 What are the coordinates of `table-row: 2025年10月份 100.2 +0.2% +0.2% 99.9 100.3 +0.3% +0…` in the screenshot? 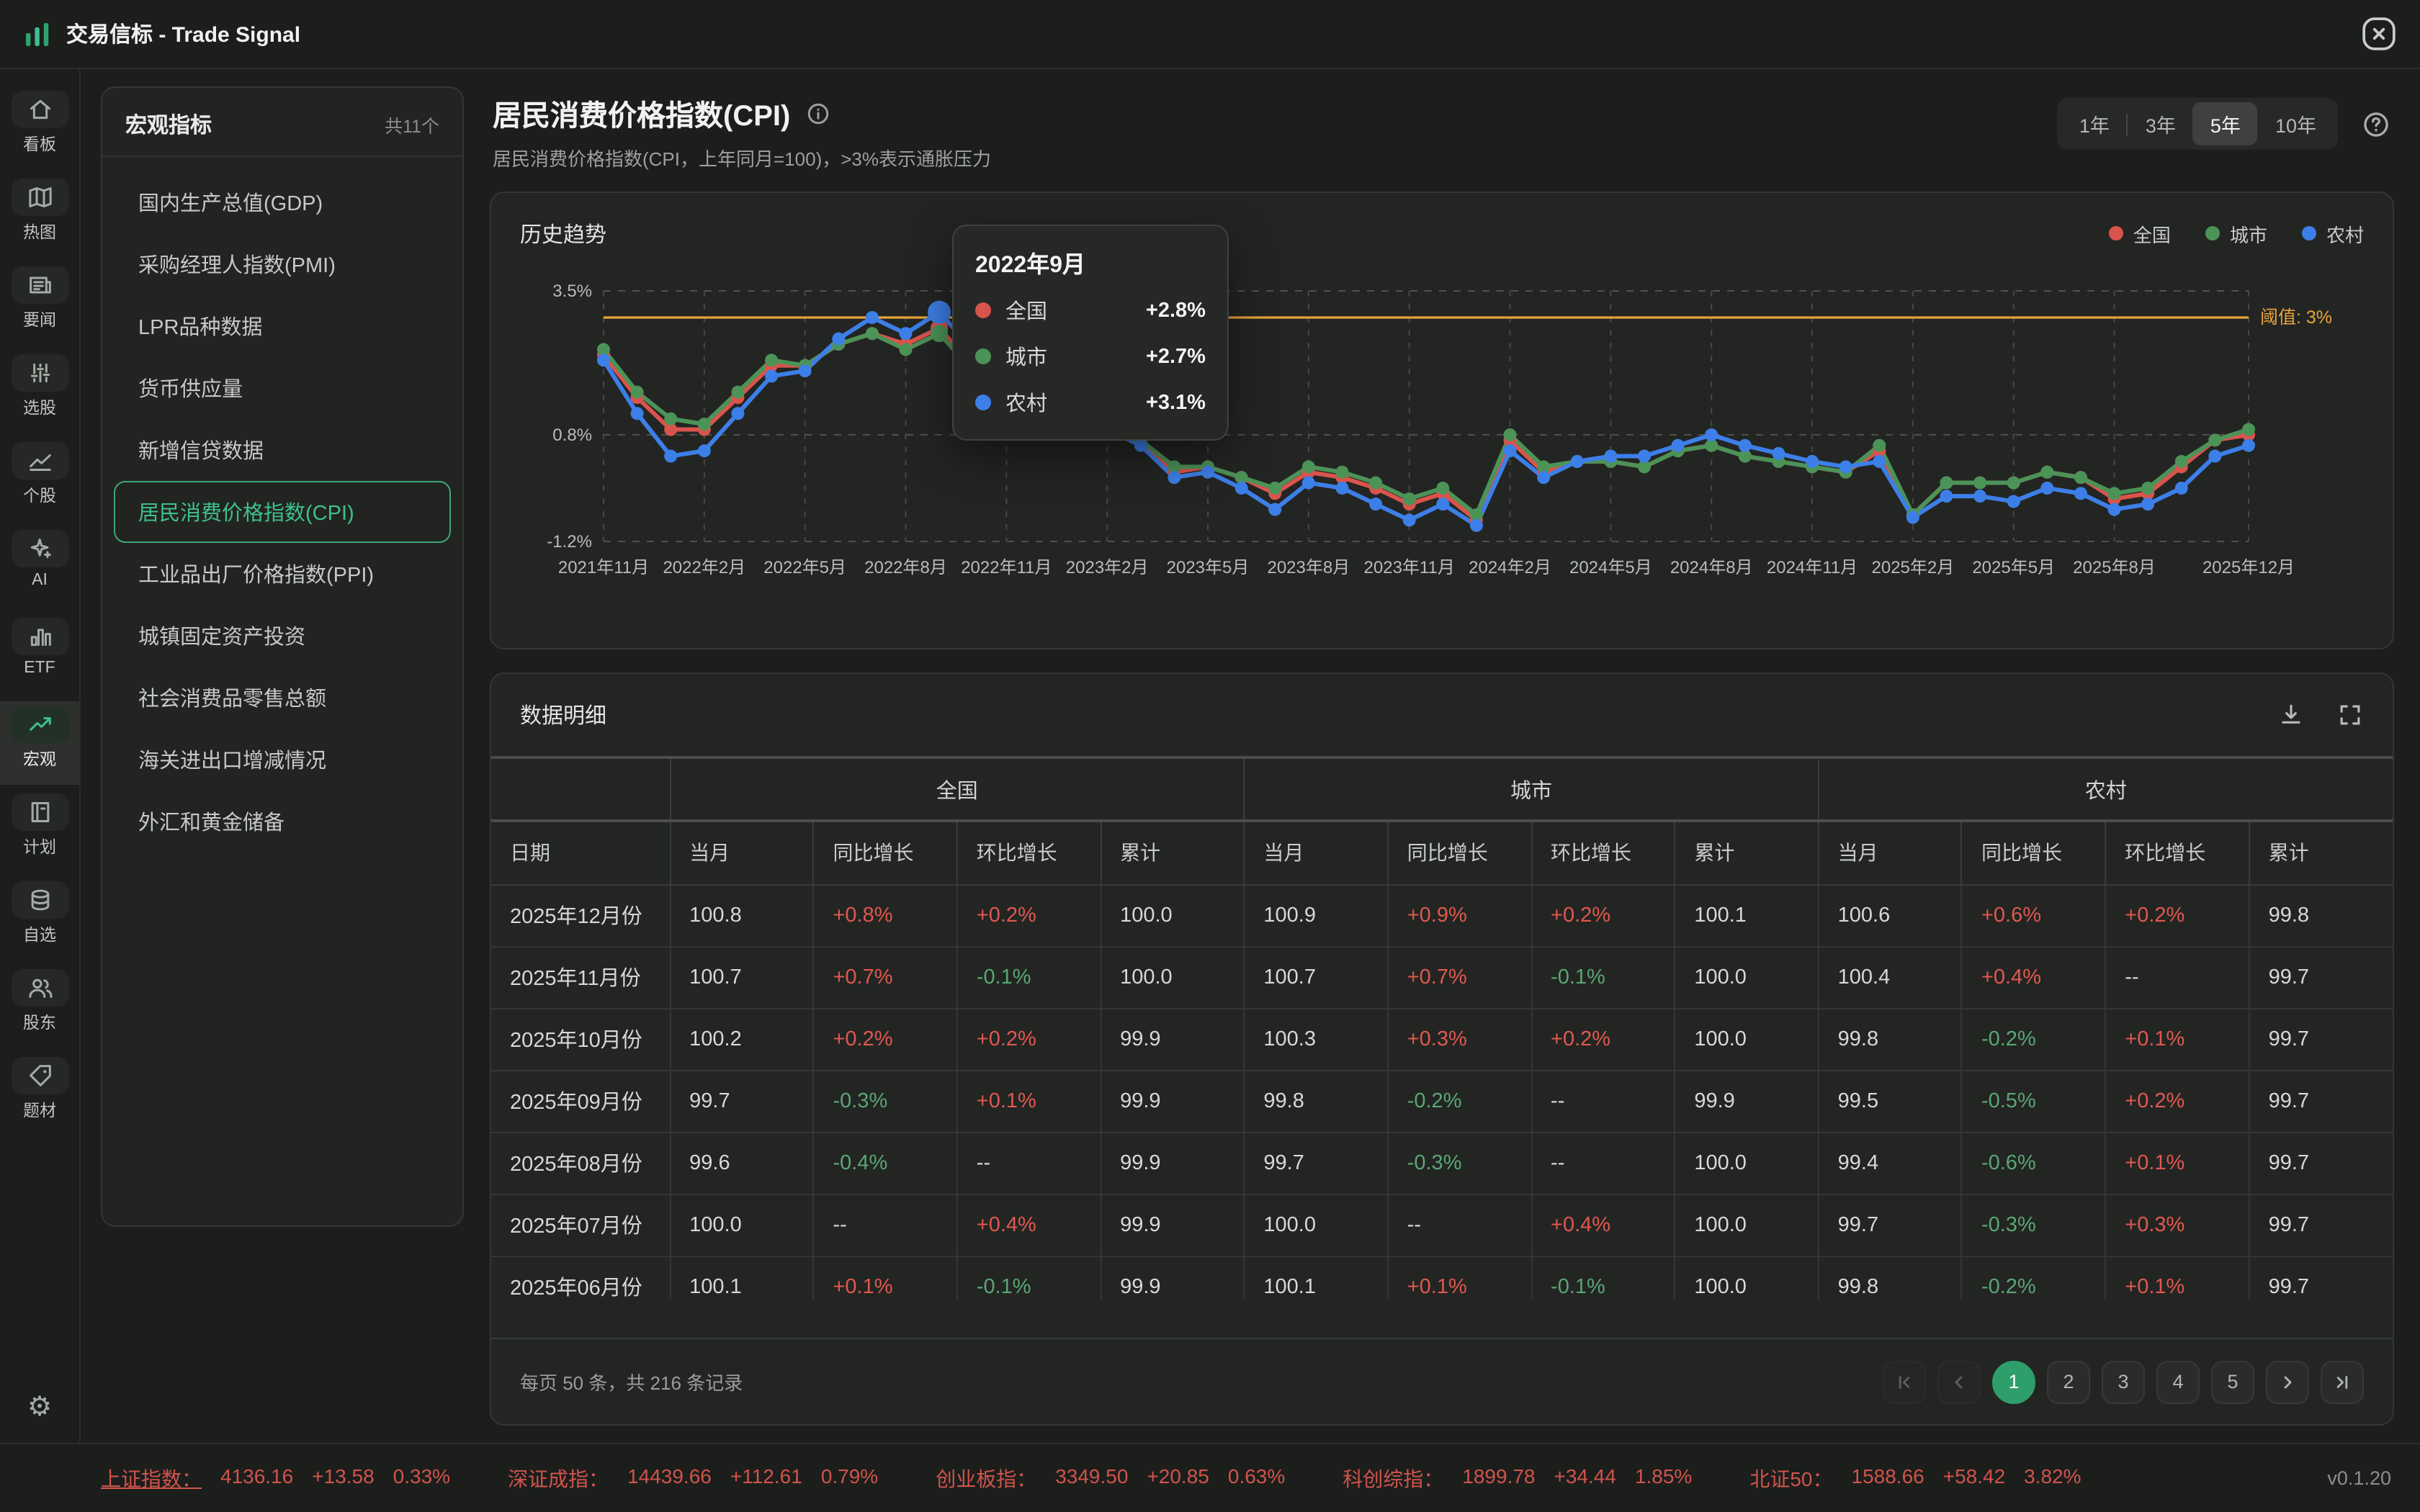 It's located at (1442, 1038).